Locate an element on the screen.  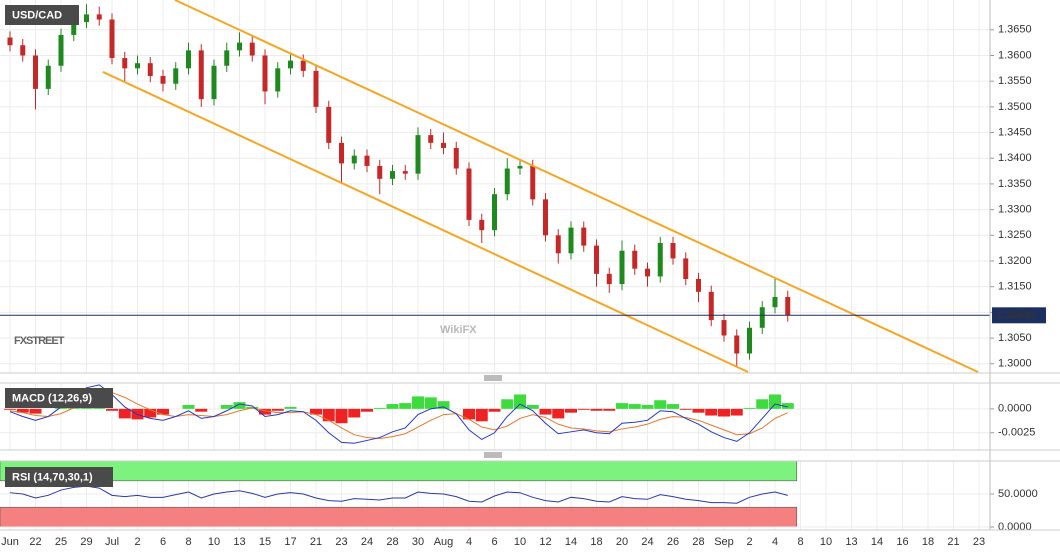
x-tick-label: 16 is located at coordinates (902, 542).